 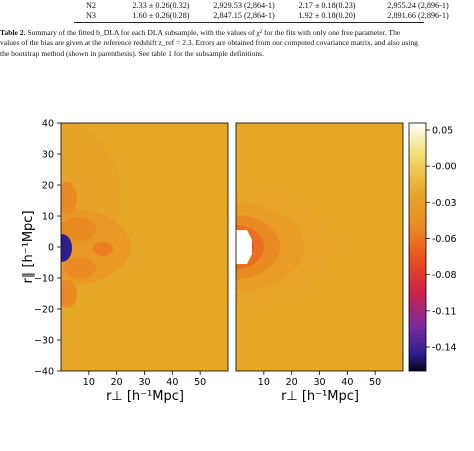 What do you see at coordinates (44, 372) in the screenshot?
I see `y-tick-label: −40` at bounding box center [44, 372].